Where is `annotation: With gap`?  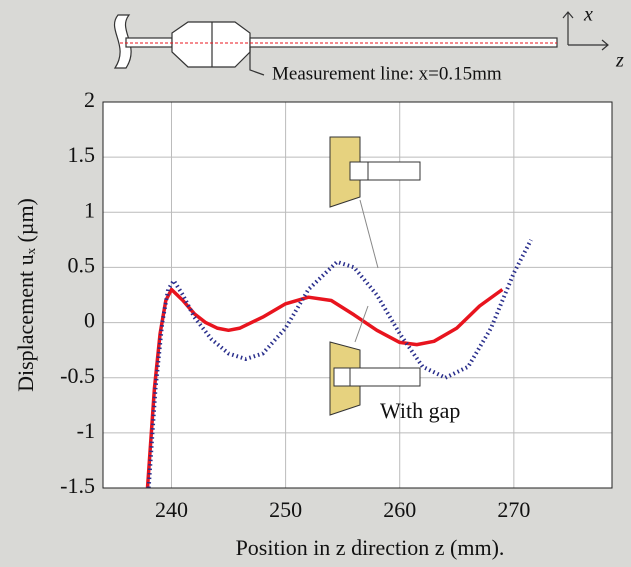 annotation: With gap is located at coordinates (420, 410).